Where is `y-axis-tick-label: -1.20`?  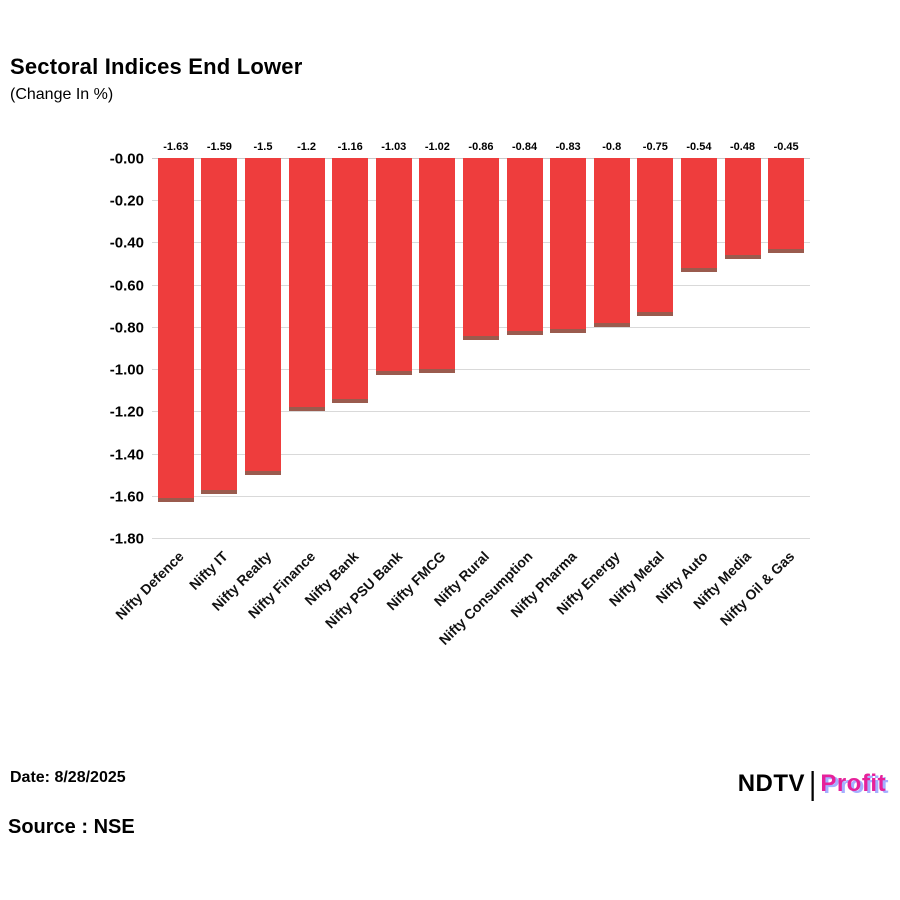 y-axis-tick-label: -1.20 is located at coordinates (126, 412).